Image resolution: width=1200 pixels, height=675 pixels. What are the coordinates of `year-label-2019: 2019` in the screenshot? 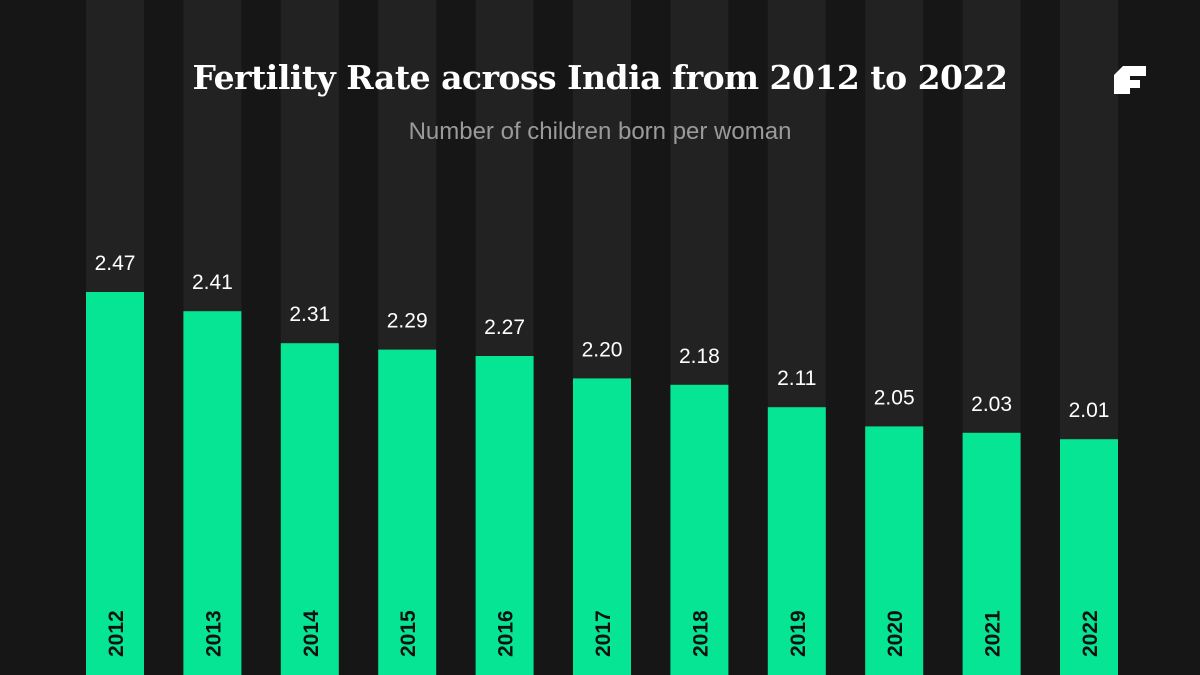 It's located at (798, 633).